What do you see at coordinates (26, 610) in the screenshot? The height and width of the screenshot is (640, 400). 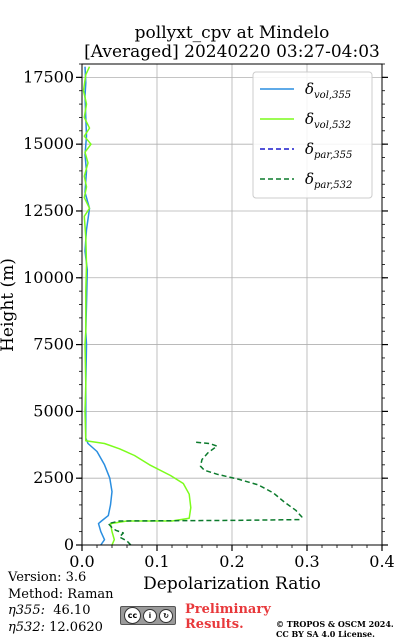 I see `eta355-label: η355:` at bounding box center [26, 610].